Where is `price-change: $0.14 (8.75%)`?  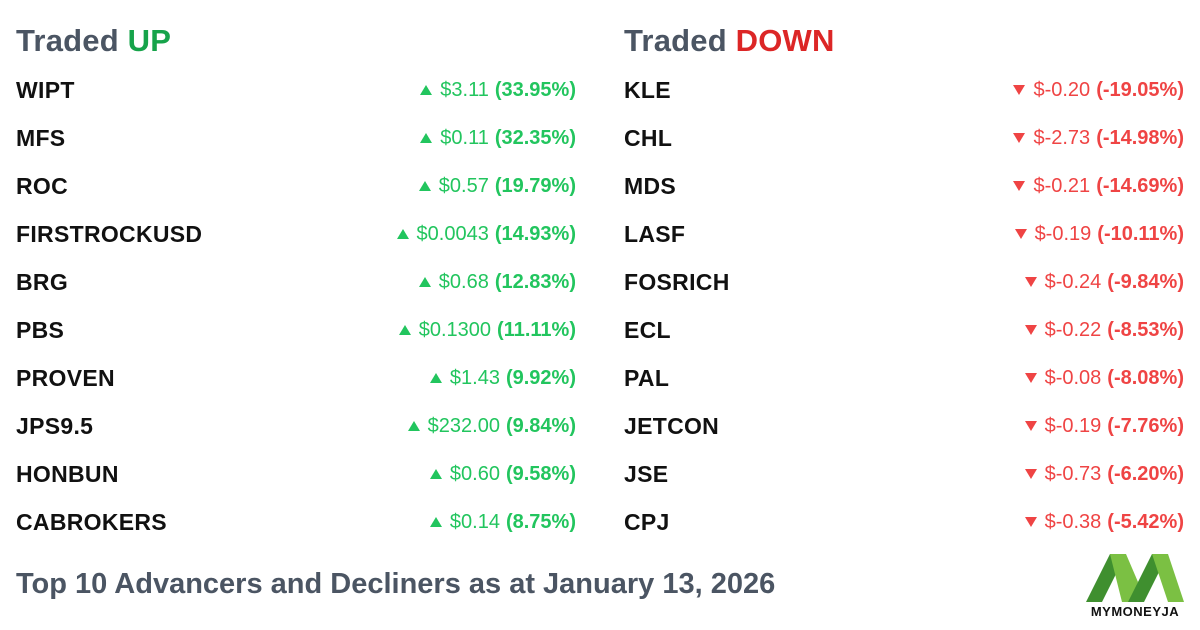
price-change: $0.14 (8.75%) is located at coordinates (502, 522).